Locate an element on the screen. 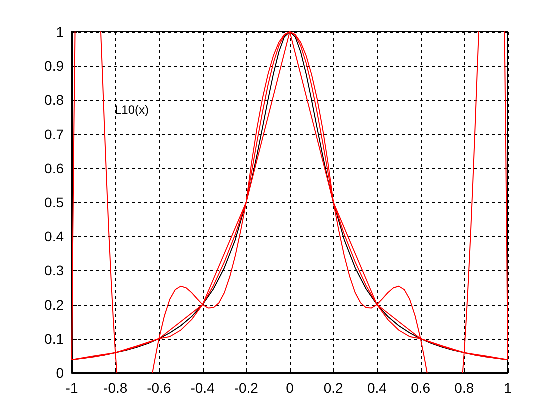 The width and height of the screenshot is (560, 420). y-tick-label: 0.2 is located at coordinates (54, 304).